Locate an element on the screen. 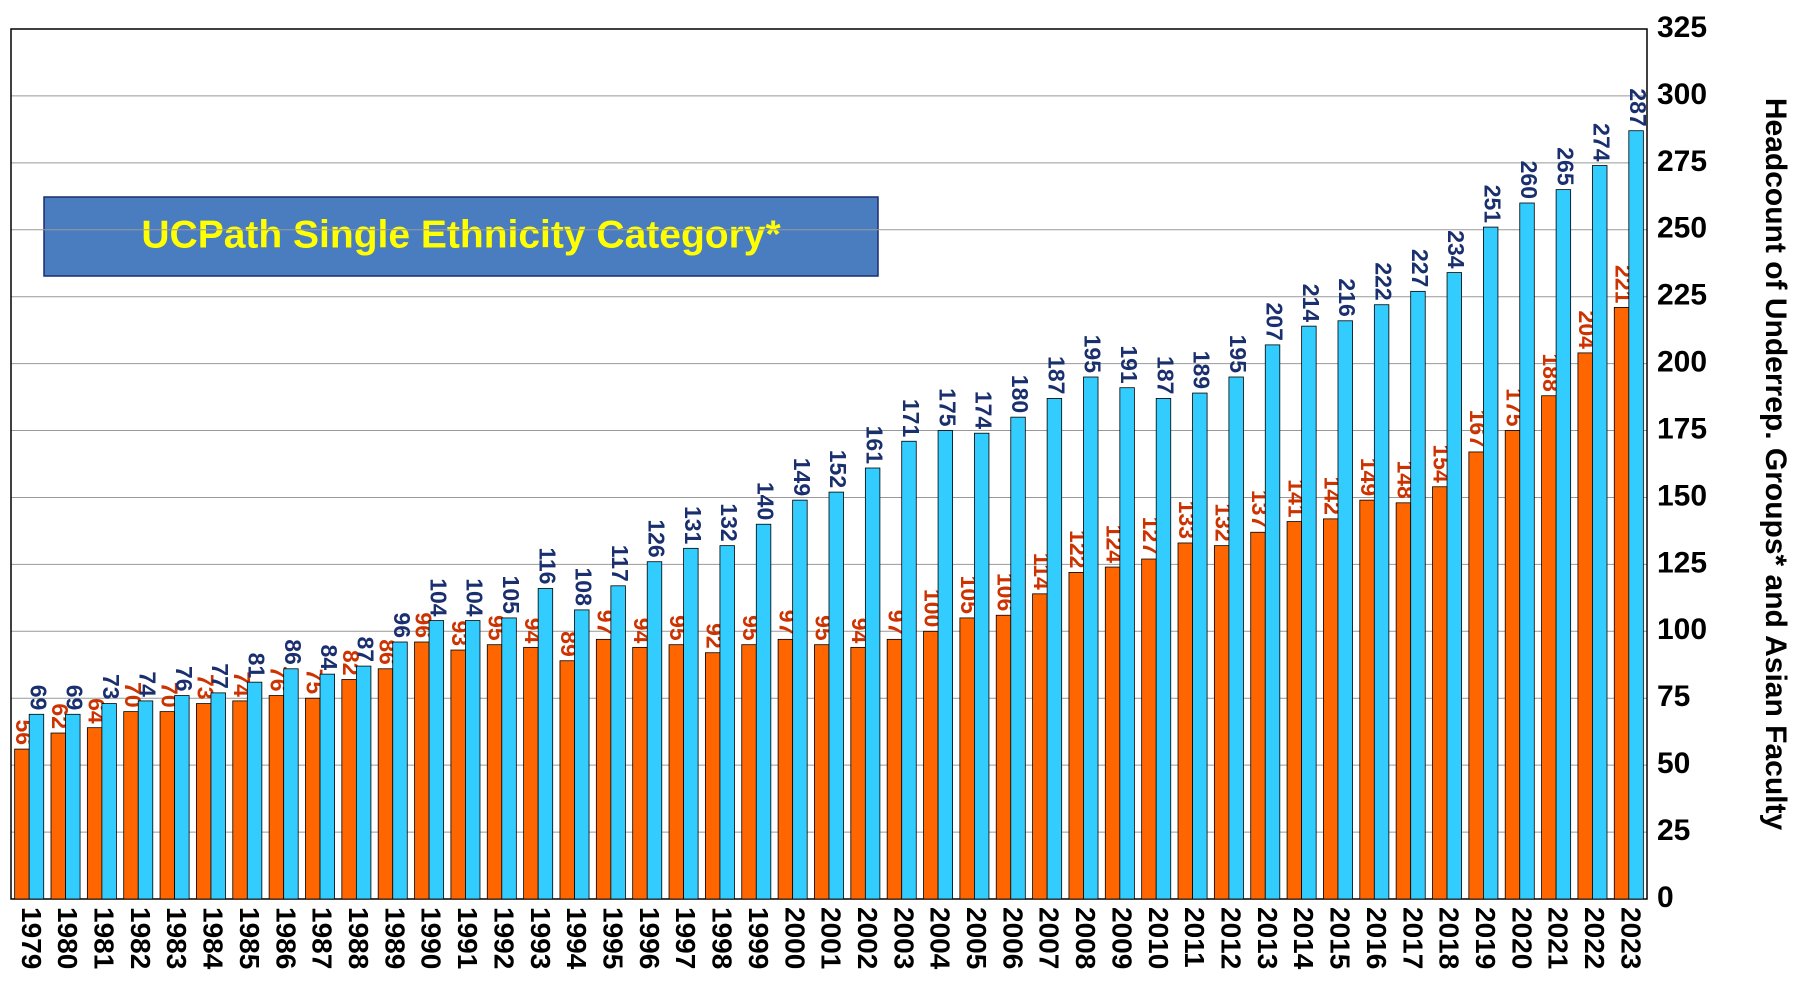 The width and height of the screenshot is (1800, 1004). x-tick-label: 1993 is located at coordinates (540, 938).